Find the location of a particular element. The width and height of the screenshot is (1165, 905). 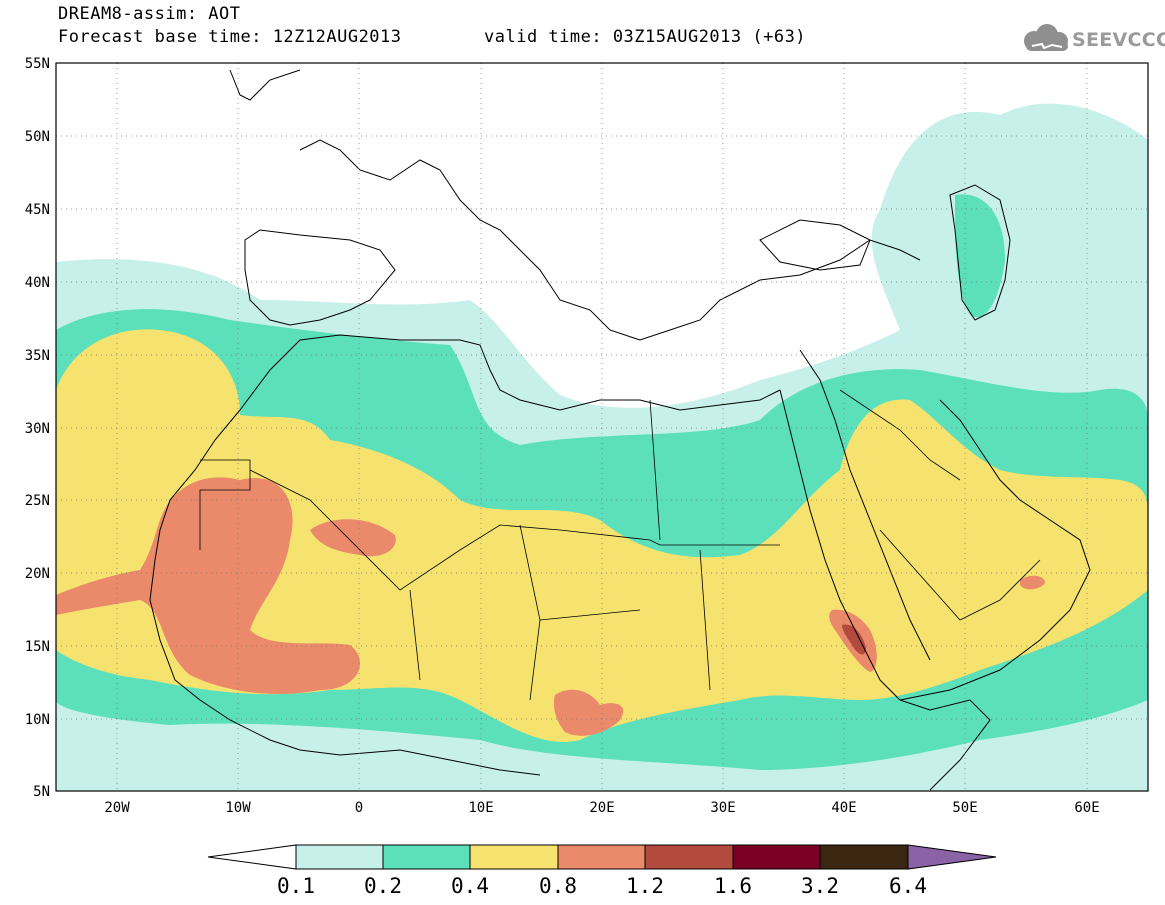

horn-of-africa-coast is located at coordinates (945, 745).